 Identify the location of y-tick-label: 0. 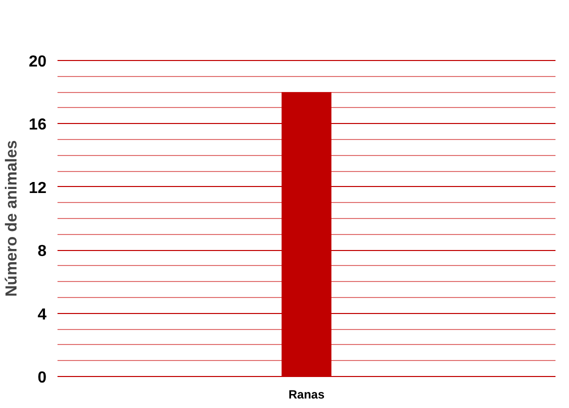
(42, 378).